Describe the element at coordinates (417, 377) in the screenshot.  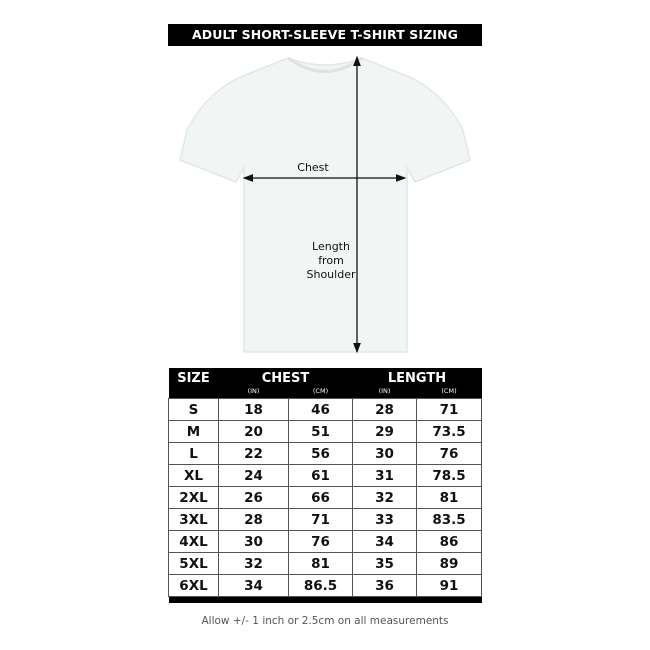
I see `length-header: LENGTH` at that location.